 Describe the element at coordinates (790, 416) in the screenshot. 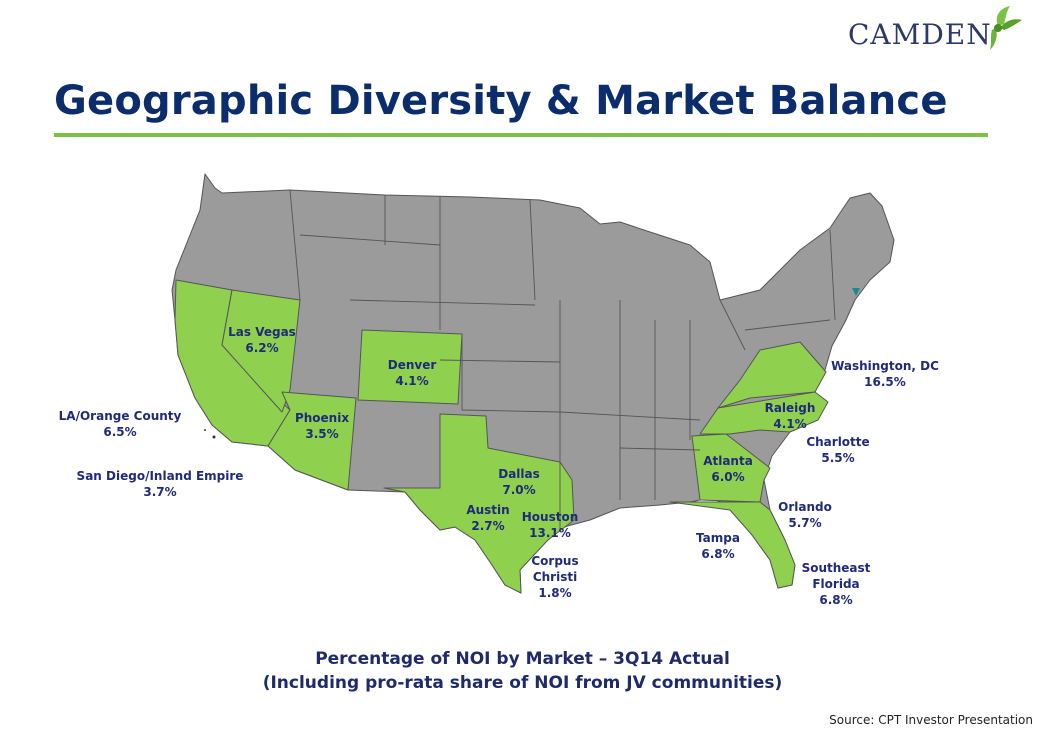

I see `market-label-raleigh: Raleigh 4.1%` at that location.